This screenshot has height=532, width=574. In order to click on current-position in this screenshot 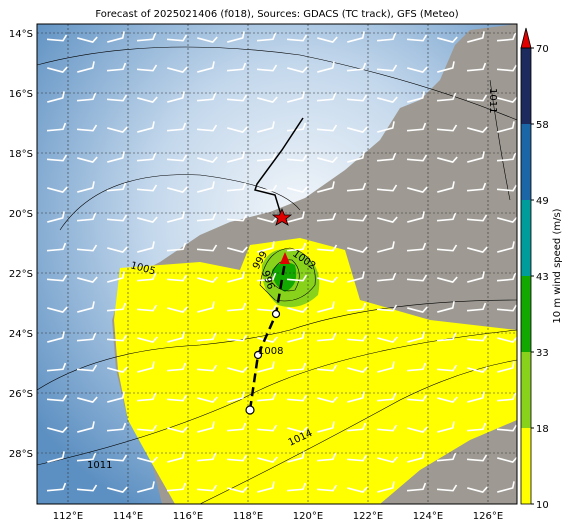, I will do `click(285, 258)`.